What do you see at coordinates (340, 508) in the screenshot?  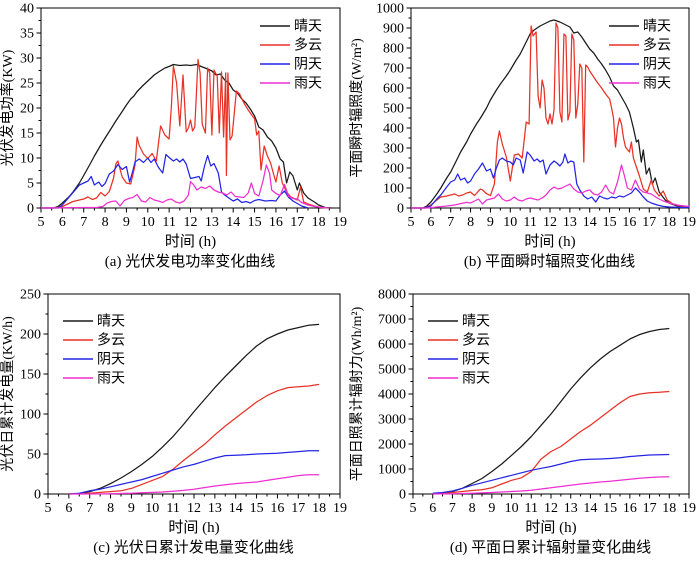 I see `x-tick-label: 19` at bounding box center [340, 508].